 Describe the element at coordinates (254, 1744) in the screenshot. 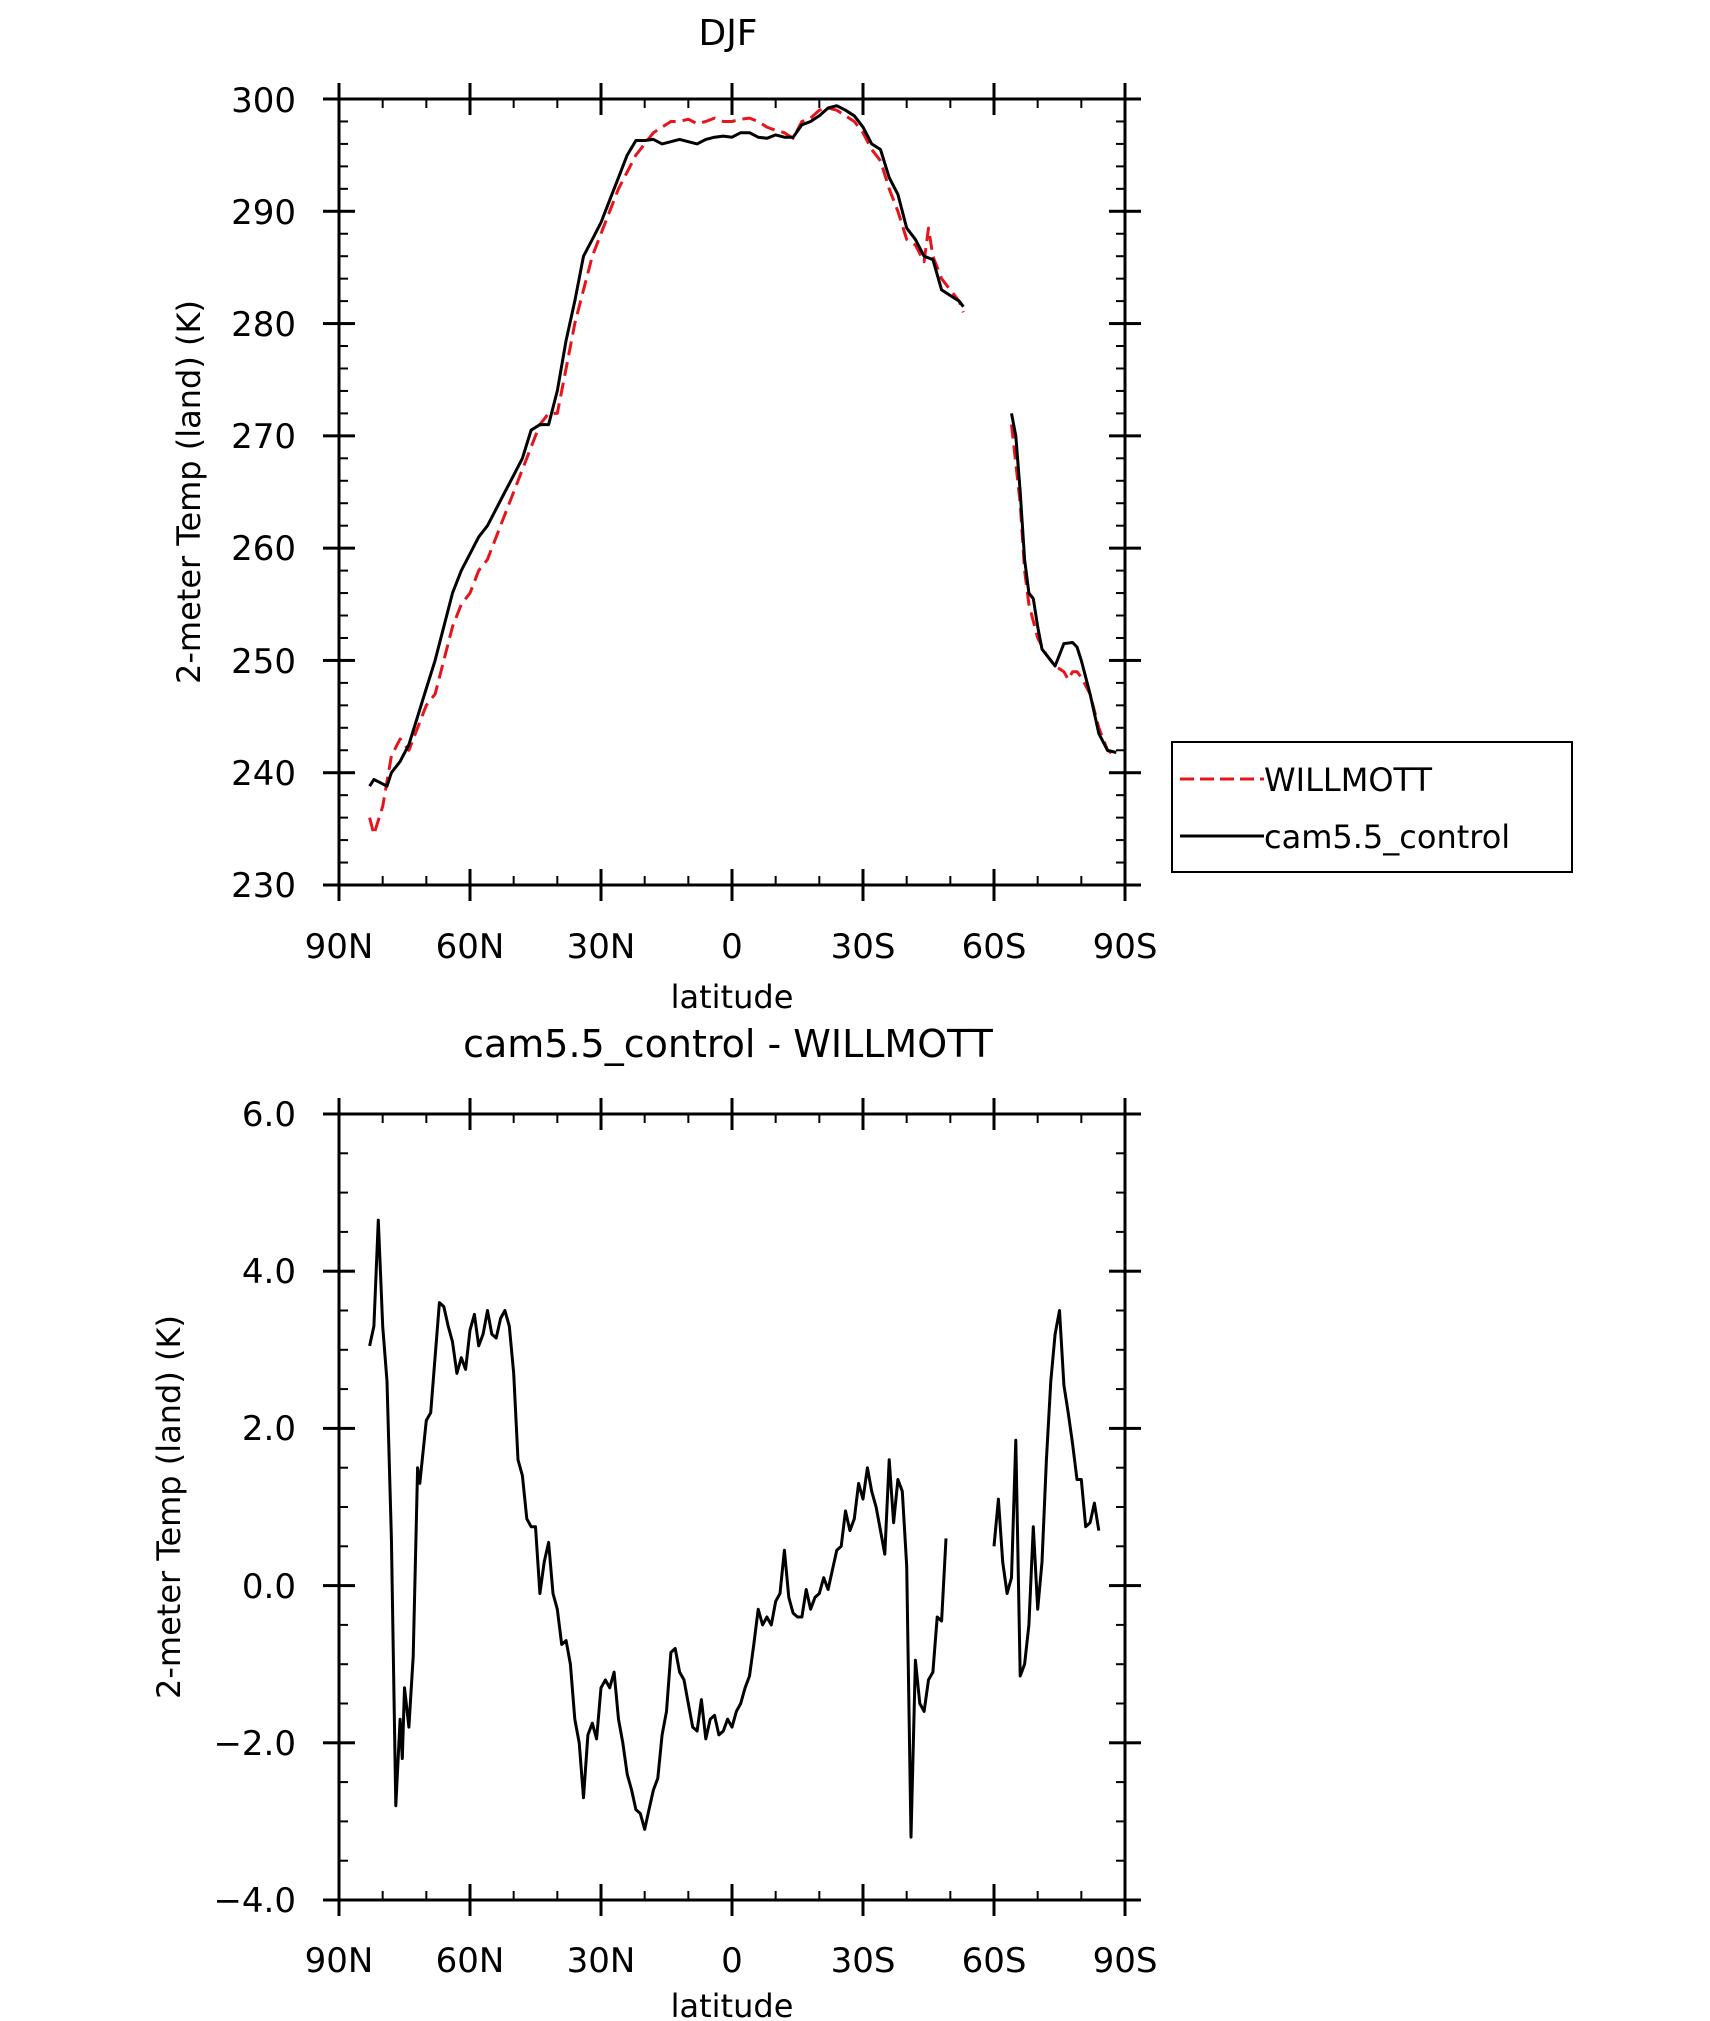

I see `y-tick-label: −2.0` at that location.